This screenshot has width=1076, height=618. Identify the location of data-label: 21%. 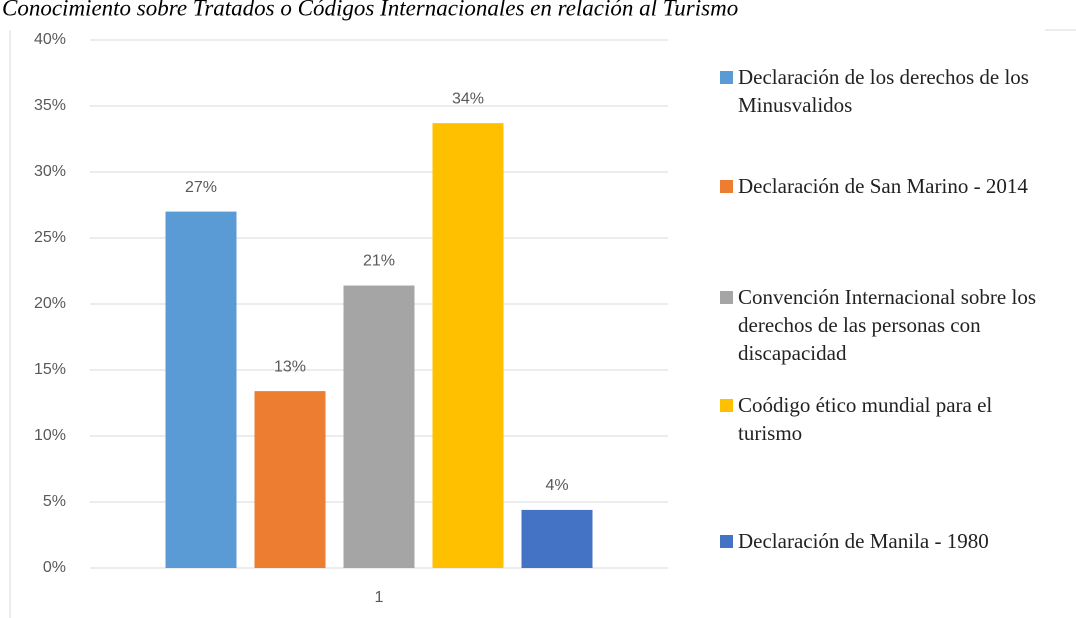
(379, 261).